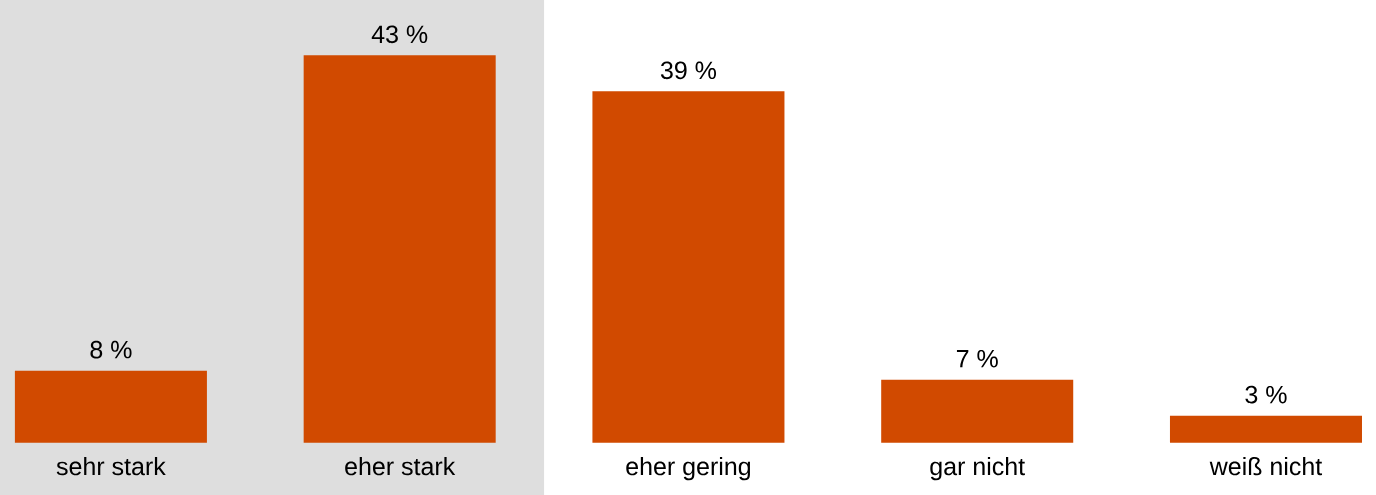 This screenshot has height=495, width=1376. I want to click on x-tick-label: sehr stark, so click(111, 466).